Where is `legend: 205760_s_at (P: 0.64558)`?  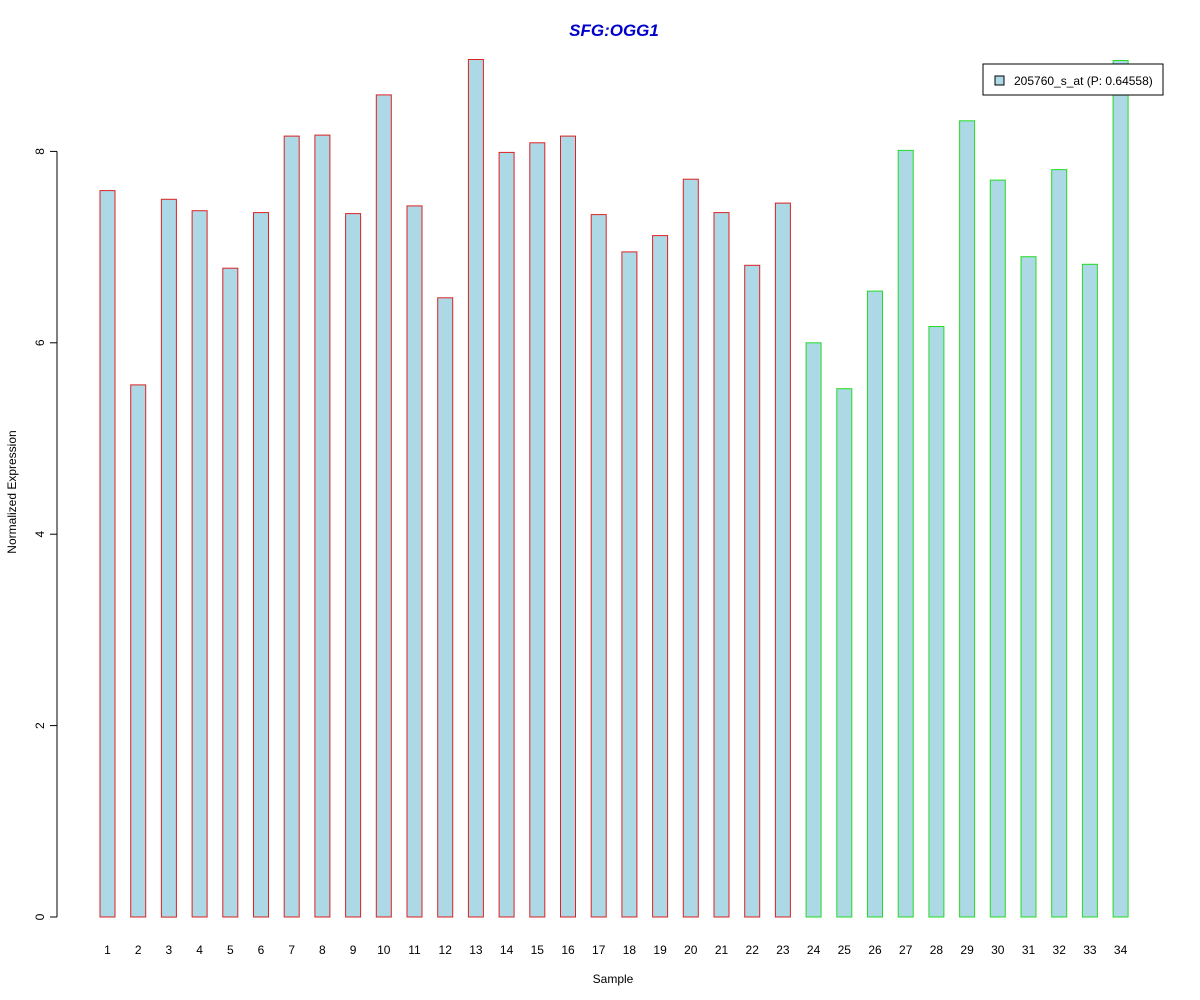 legend: 205760_s_at (P: 0.64558) is located at coordinates (1073, 79).